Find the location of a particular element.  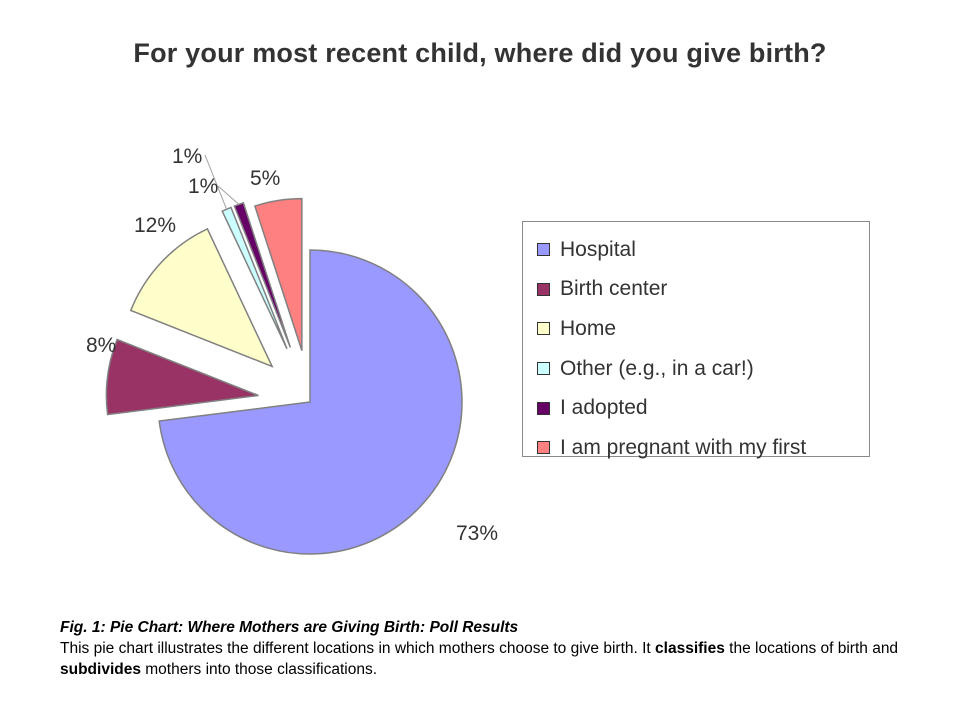

pie-slice-home is located at coordinates (201, 297).